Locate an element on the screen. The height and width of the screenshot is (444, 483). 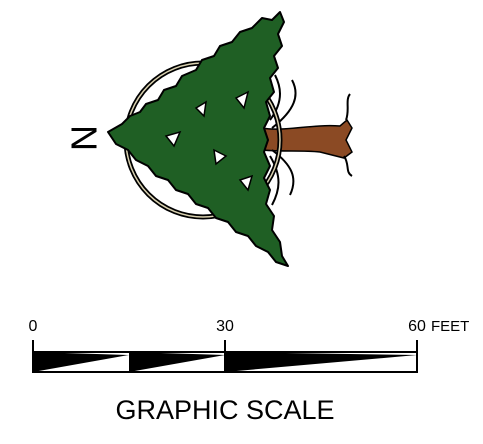
canopy-detail is located at coordinates (209, 141).